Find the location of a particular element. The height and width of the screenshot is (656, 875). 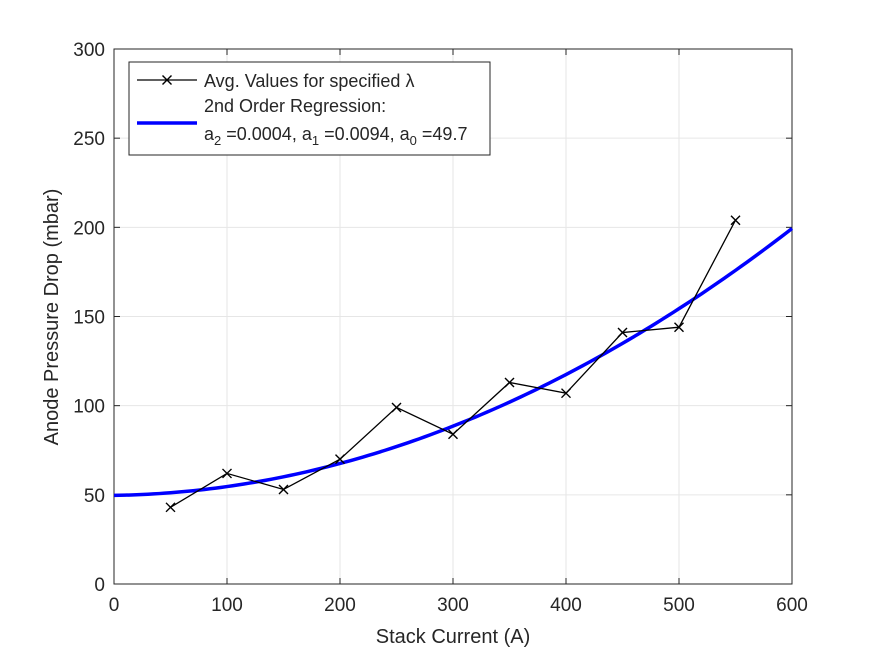

x-tick-label: 100 is located at coordinates (227, 605).